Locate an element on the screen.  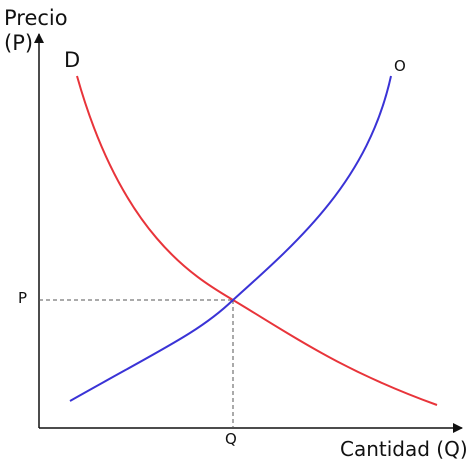
demand-curve-label: D is located at coordinates (72, 60).